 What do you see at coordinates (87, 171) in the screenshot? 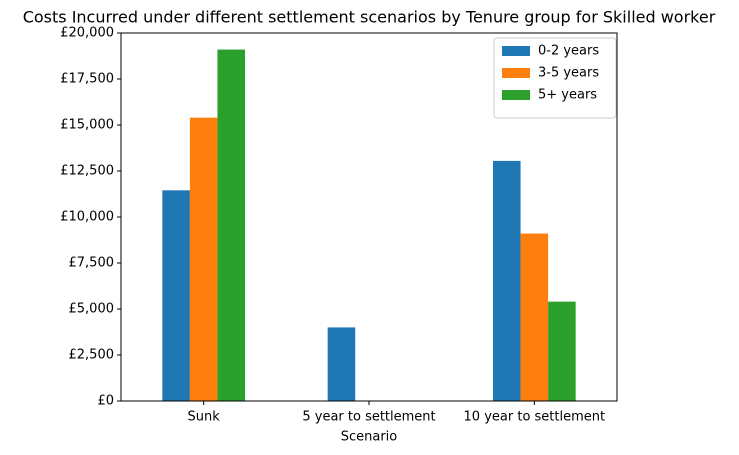
I see `y-tick-label: £12,500` at bounding box center [87, 171].